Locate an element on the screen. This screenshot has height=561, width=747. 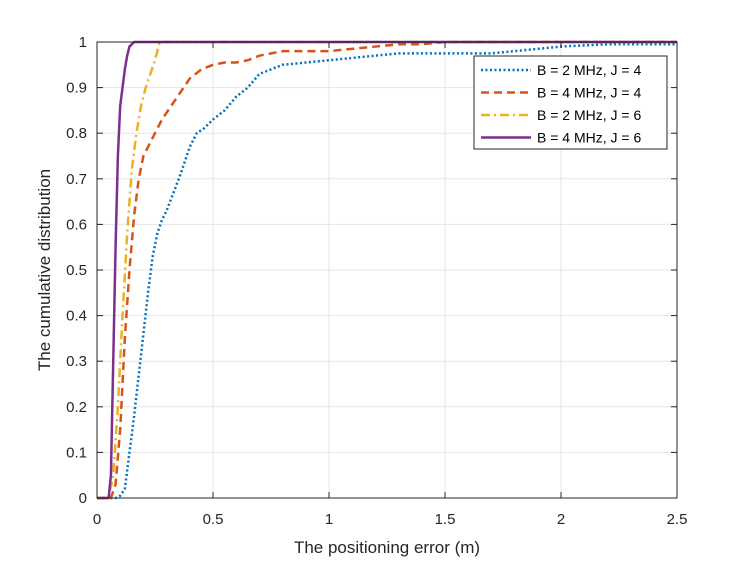
y-tick-label: 0.5 is located at coordinates (76, 270).